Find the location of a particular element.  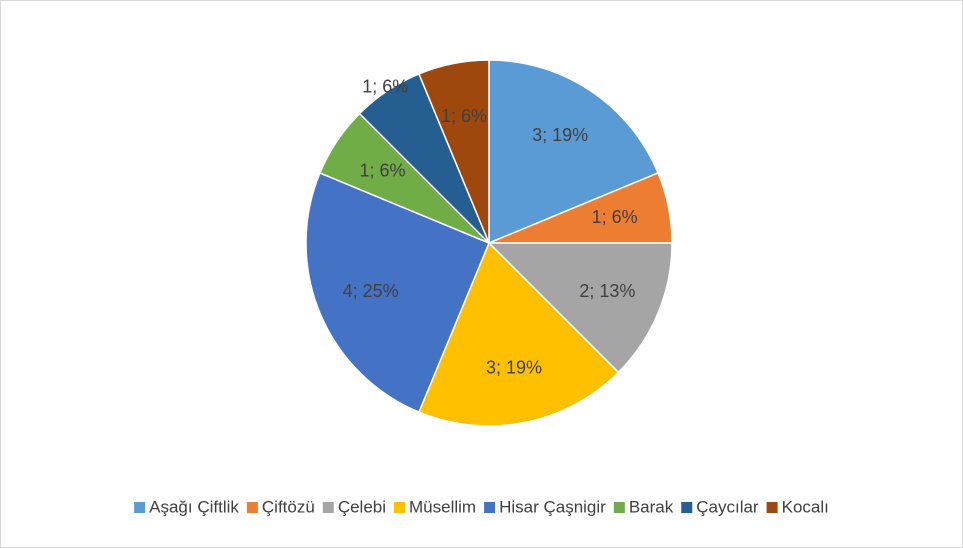

legend-label: Çiftözü is located at coordinates (288, 506).